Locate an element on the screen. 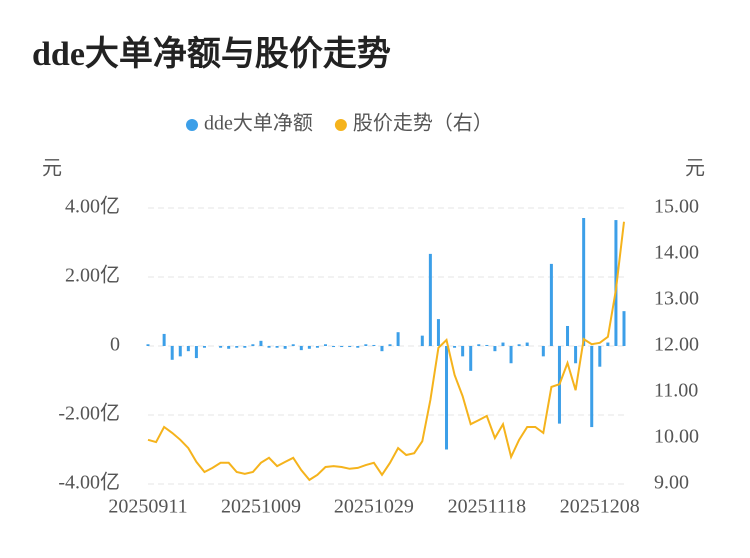 The height and width of the screenshot is (558, 750). y-tick-label: -4.00亿 is located at coordinates (89, 482).